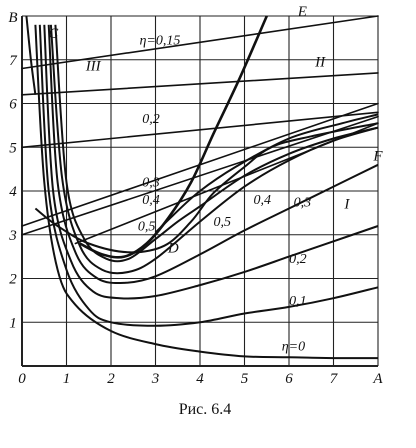 Image resolution: width=416 pixels, height=448 pixels. What do you see at coordinates (13, 192) in the screenshot?
I see `y-tick-label: 4` at bounding box center [13, 192].